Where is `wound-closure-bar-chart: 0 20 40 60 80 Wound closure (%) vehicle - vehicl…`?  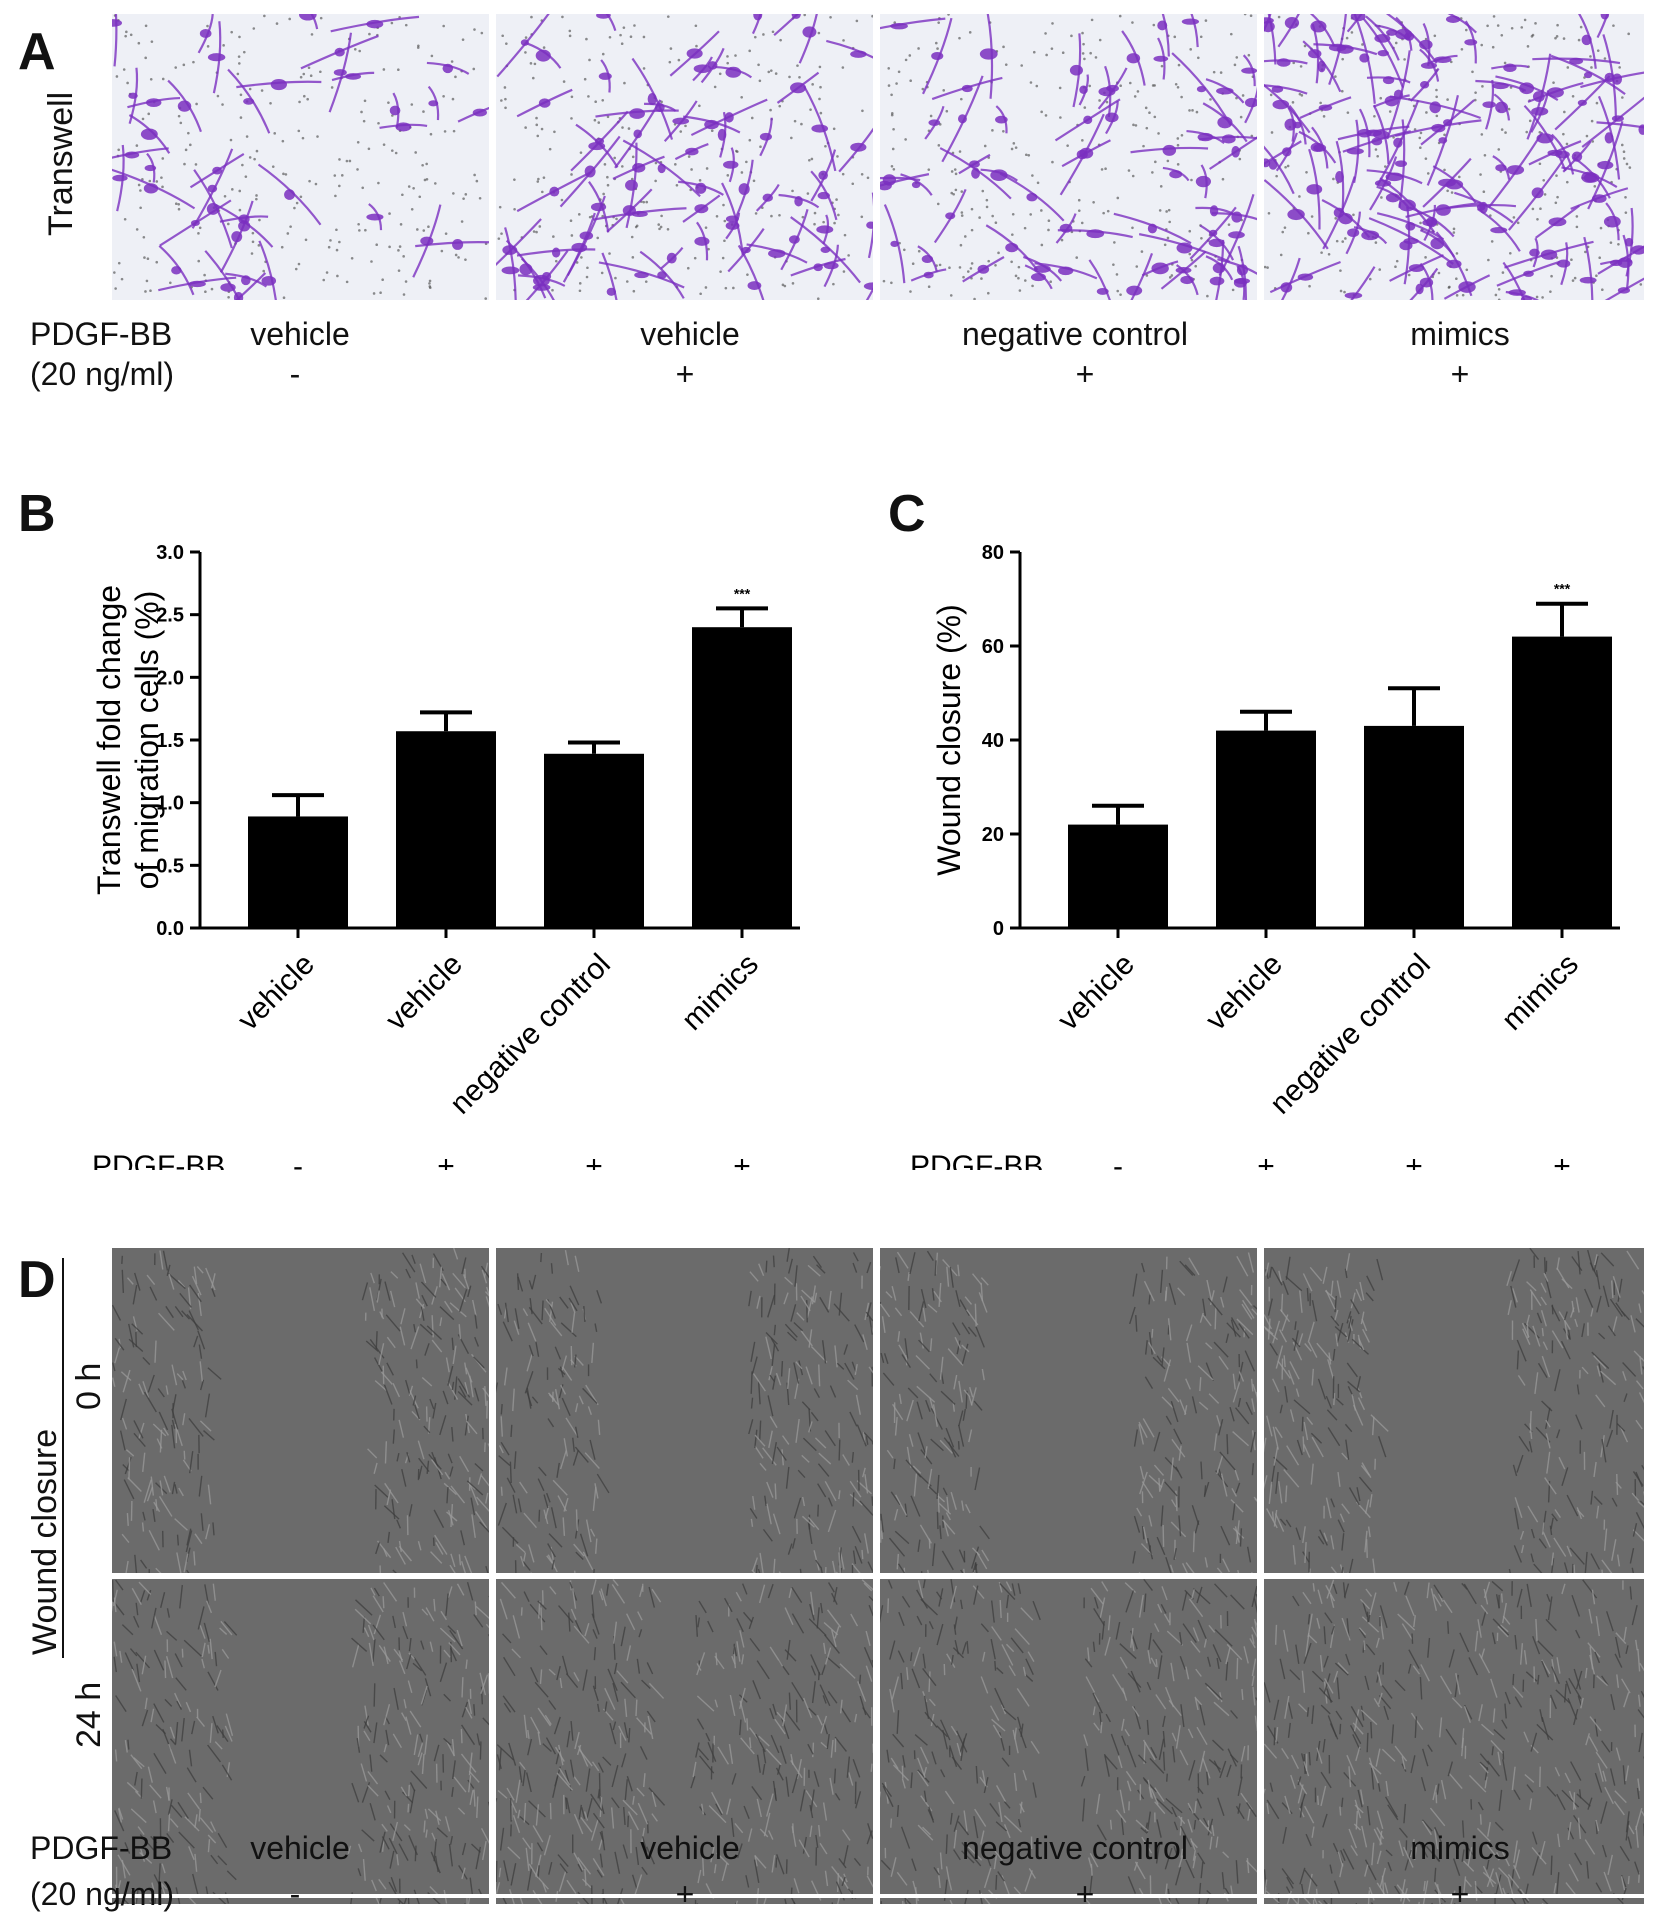 wound-closure-bar-chart: 0 20 40 60 80 Wound closure (%) vehicle - vehicl… is located at coordinates (1265, 856).